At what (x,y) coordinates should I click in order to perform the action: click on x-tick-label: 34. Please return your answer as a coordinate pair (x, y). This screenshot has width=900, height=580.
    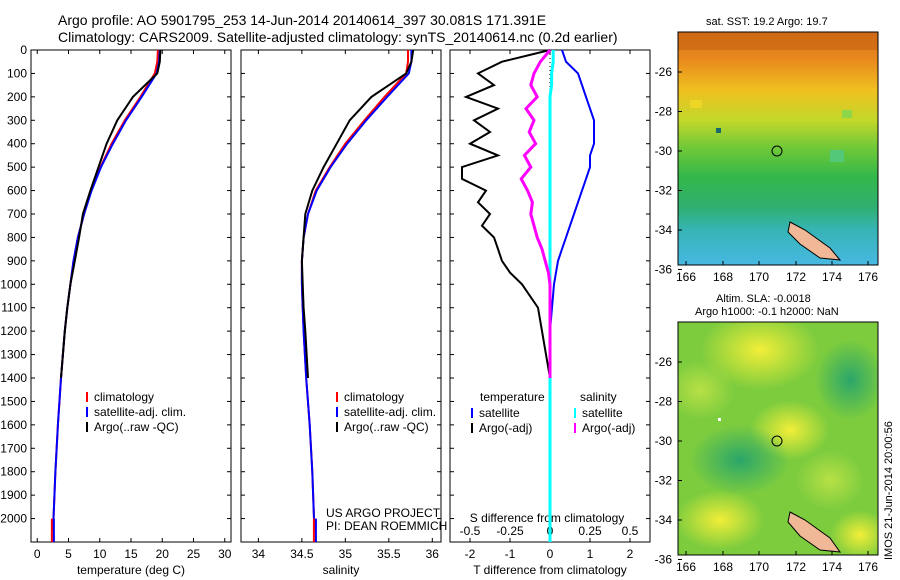
    Looking at the image, I should click on (259, 554).